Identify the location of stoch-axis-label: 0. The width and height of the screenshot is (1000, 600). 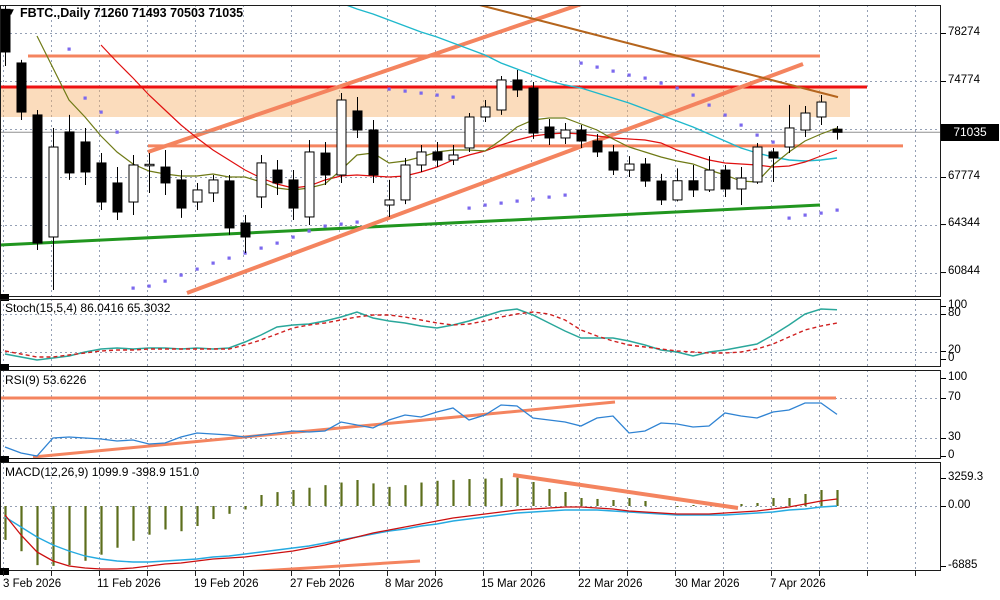
(951, 358).